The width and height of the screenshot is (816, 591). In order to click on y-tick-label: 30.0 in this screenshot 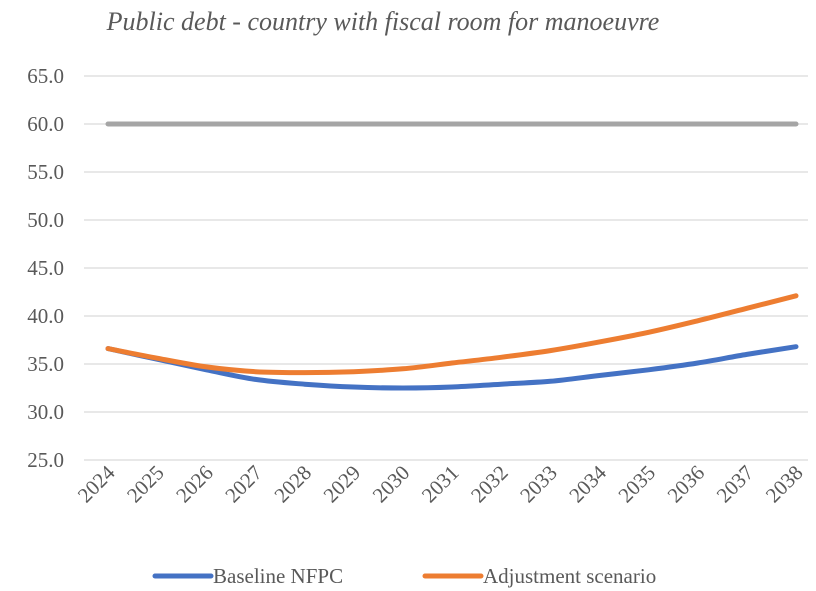, I will do `click(45, 412)`.